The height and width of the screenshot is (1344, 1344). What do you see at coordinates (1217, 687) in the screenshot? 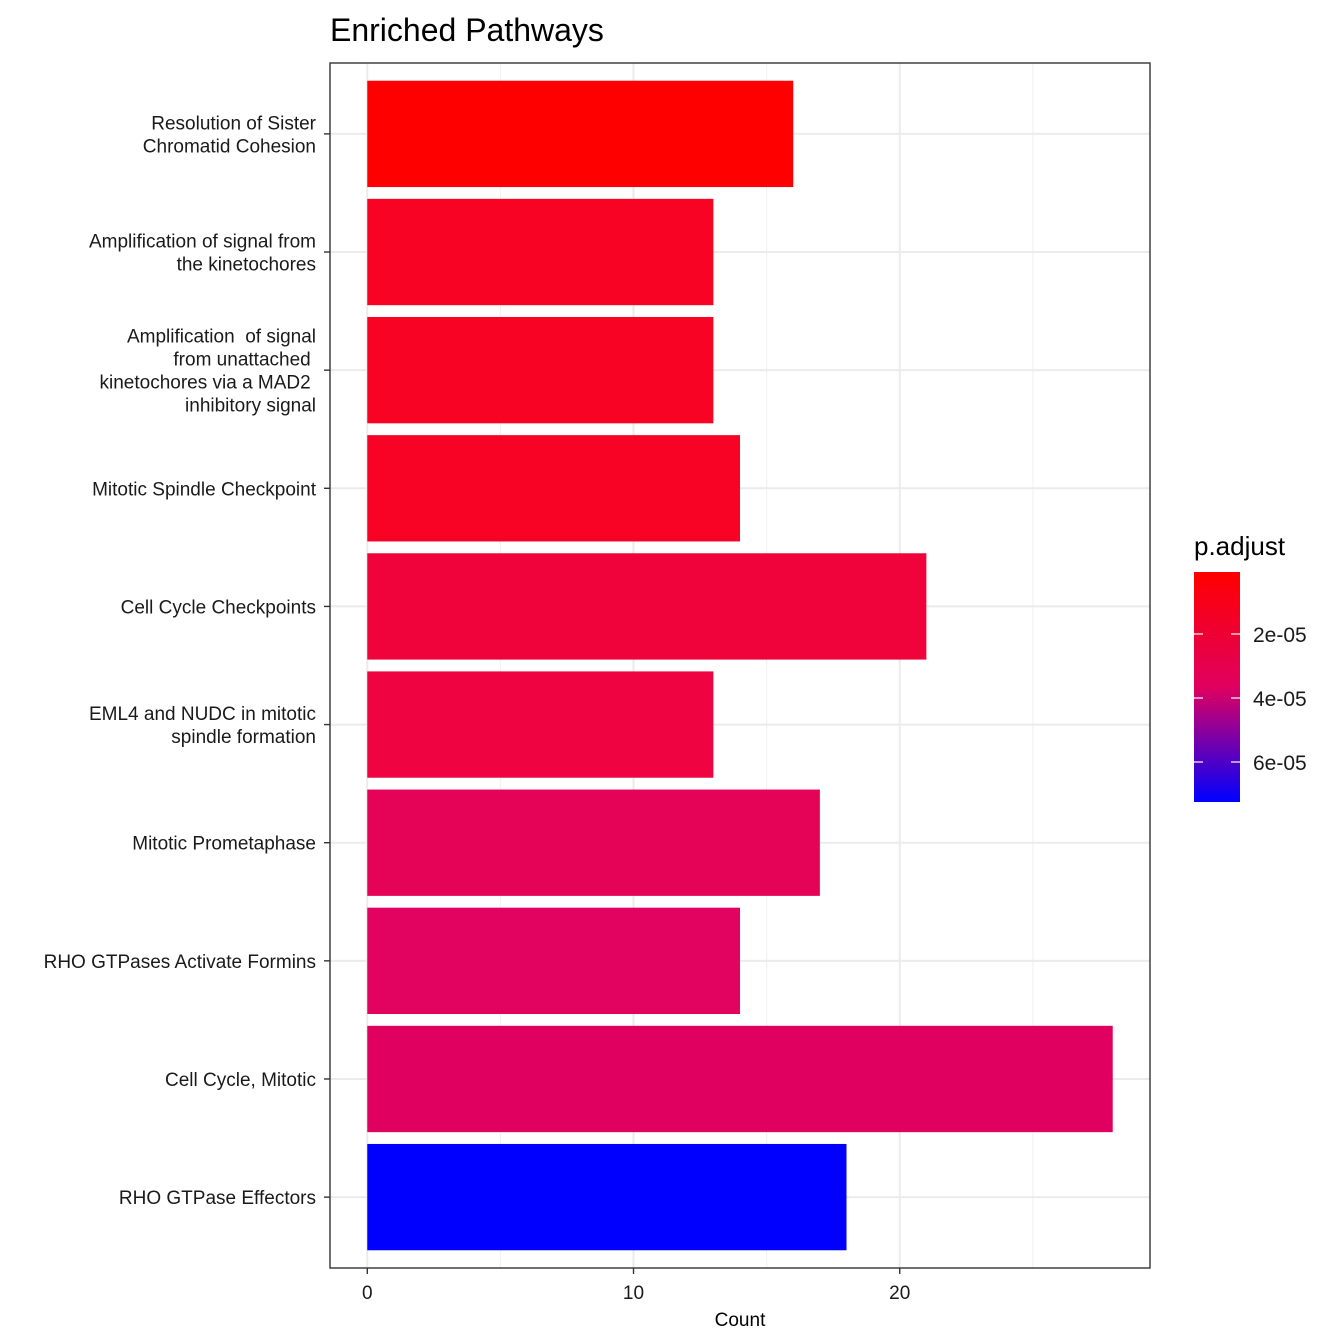
I see `legend-colorbar` at bounding box center [1217, 687].